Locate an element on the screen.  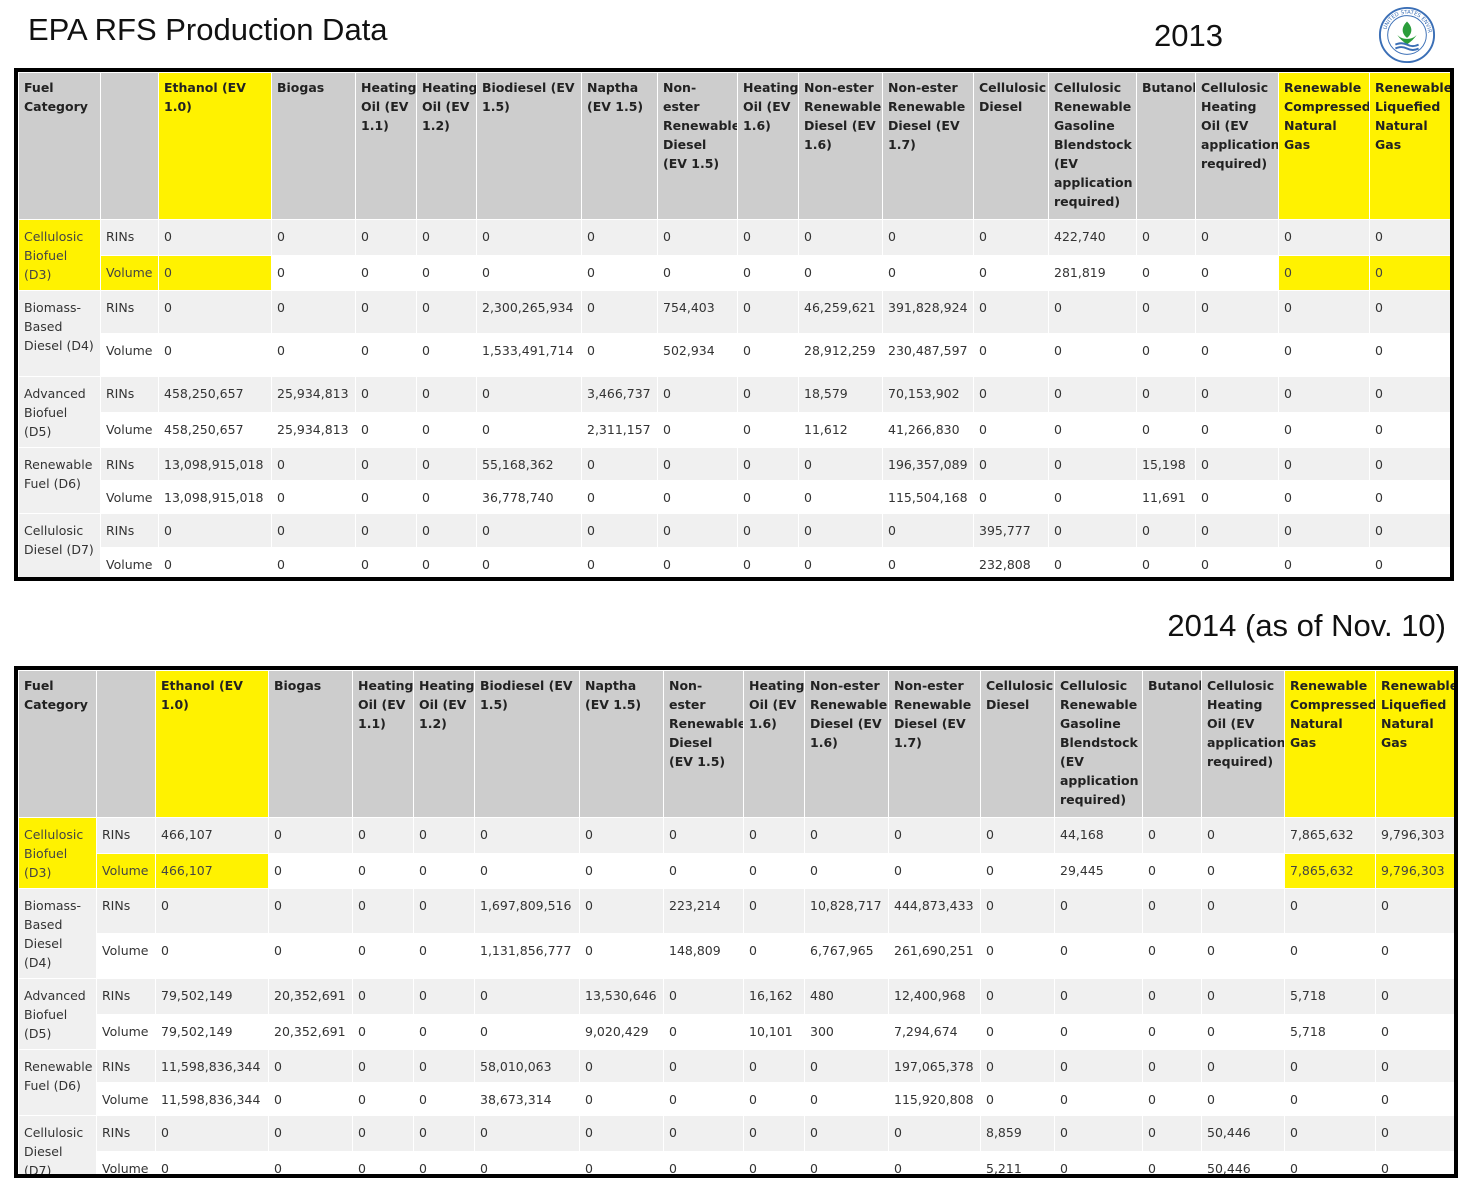
value-cell: 15,198 is located at coordinates (1166, 464).